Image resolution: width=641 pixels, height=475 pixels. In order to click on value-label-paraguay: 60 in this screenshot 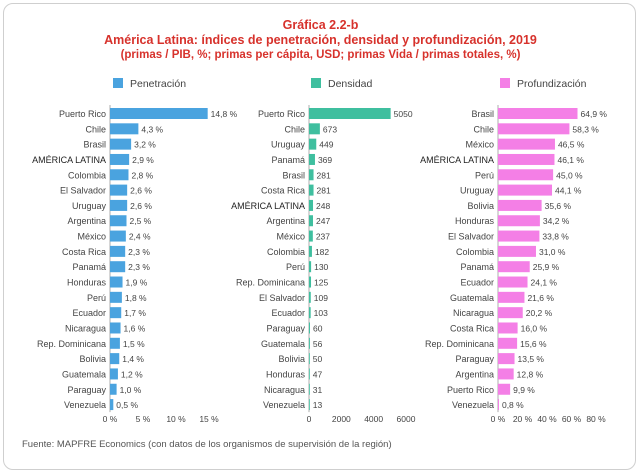, I will do `click(318, 328)`.